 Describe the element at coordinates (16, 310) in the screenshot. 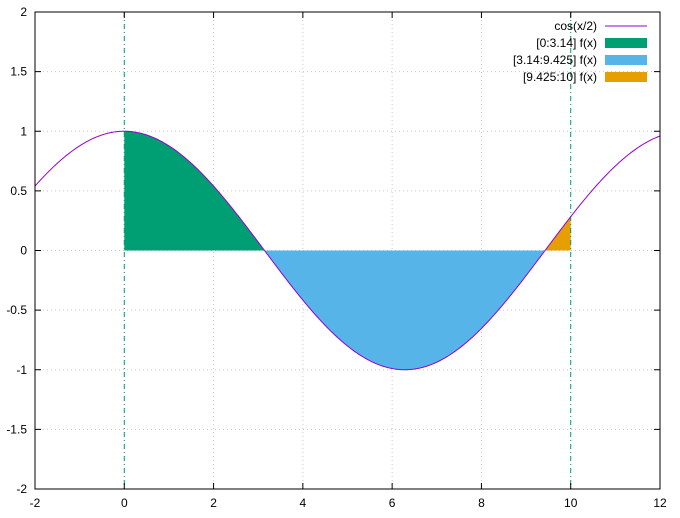

I see `y-tick-label: -0.5` at that location.